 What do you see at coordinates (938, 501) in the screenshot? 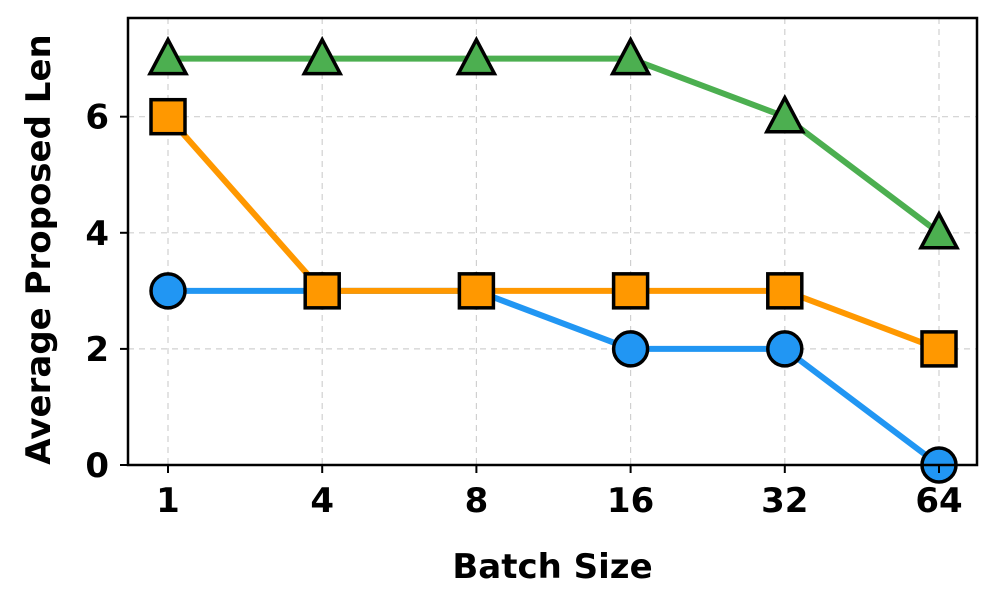
I see `x-tick-label: 64` at bounding box center [938, 501].